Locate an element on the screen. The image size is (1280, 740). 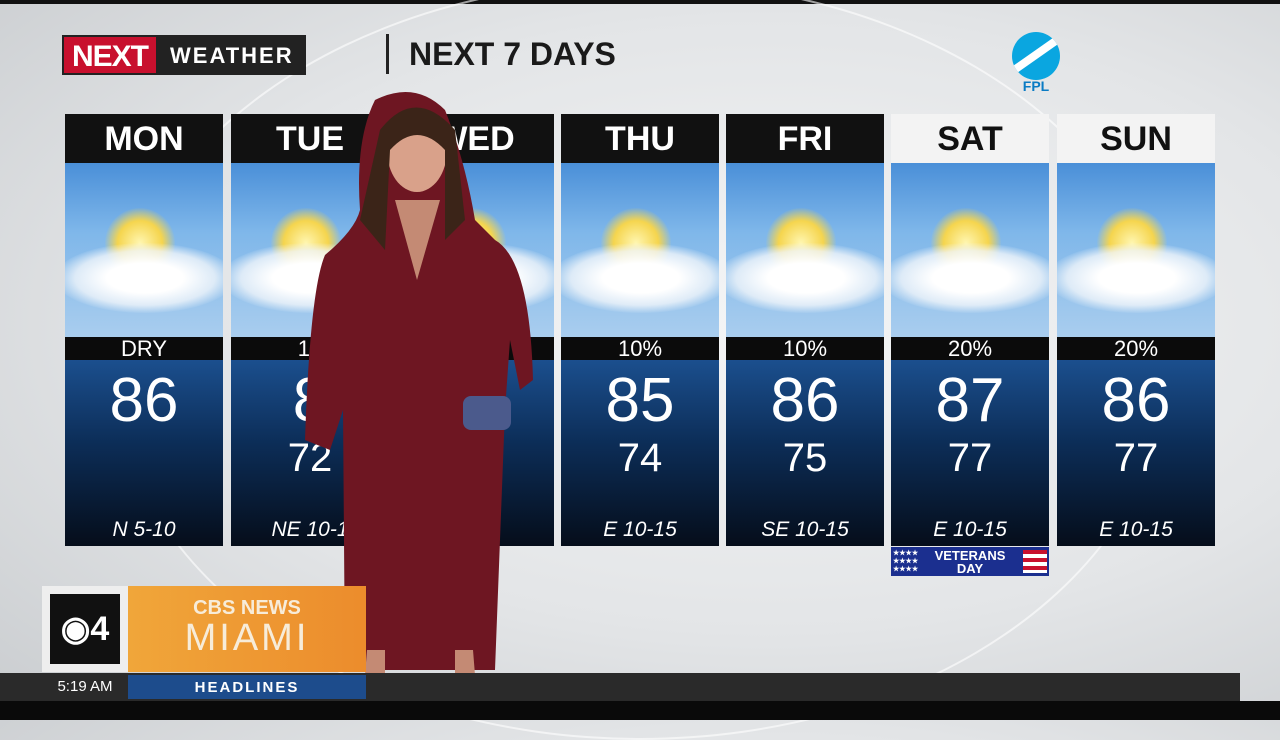
channel-bug: ◉4 is located at coordinates (85, 629).